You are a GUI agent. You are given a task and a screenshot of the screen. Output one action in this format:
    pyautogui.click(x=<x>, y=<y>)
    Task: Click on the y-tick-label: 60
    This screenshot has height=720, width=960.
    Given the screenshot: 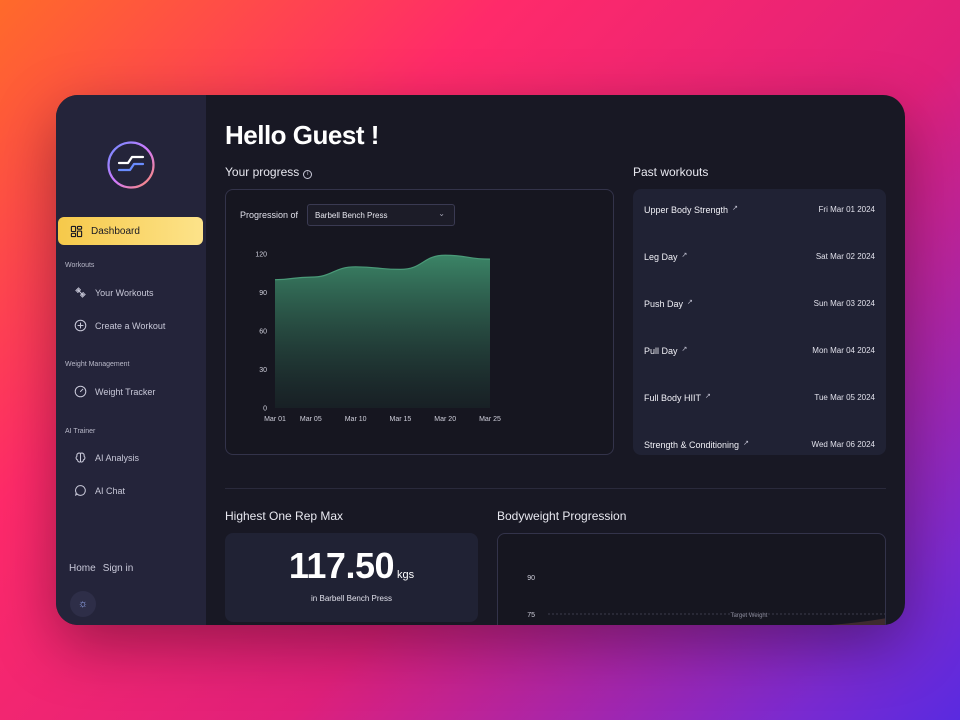 What is the action you would take?
    pyautogui.click(x=263, y=332)
    